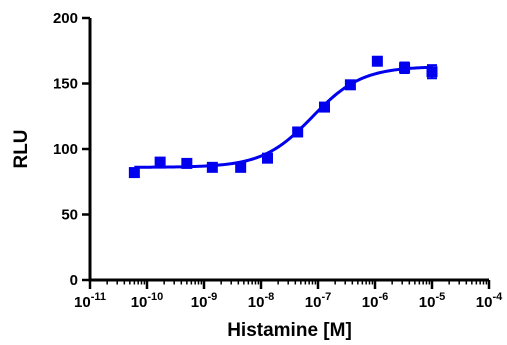  What do you see at coordinates (21, 148) in the screenshot?
I see `y-axis-title: RLU` at bounding box center [21, 148].